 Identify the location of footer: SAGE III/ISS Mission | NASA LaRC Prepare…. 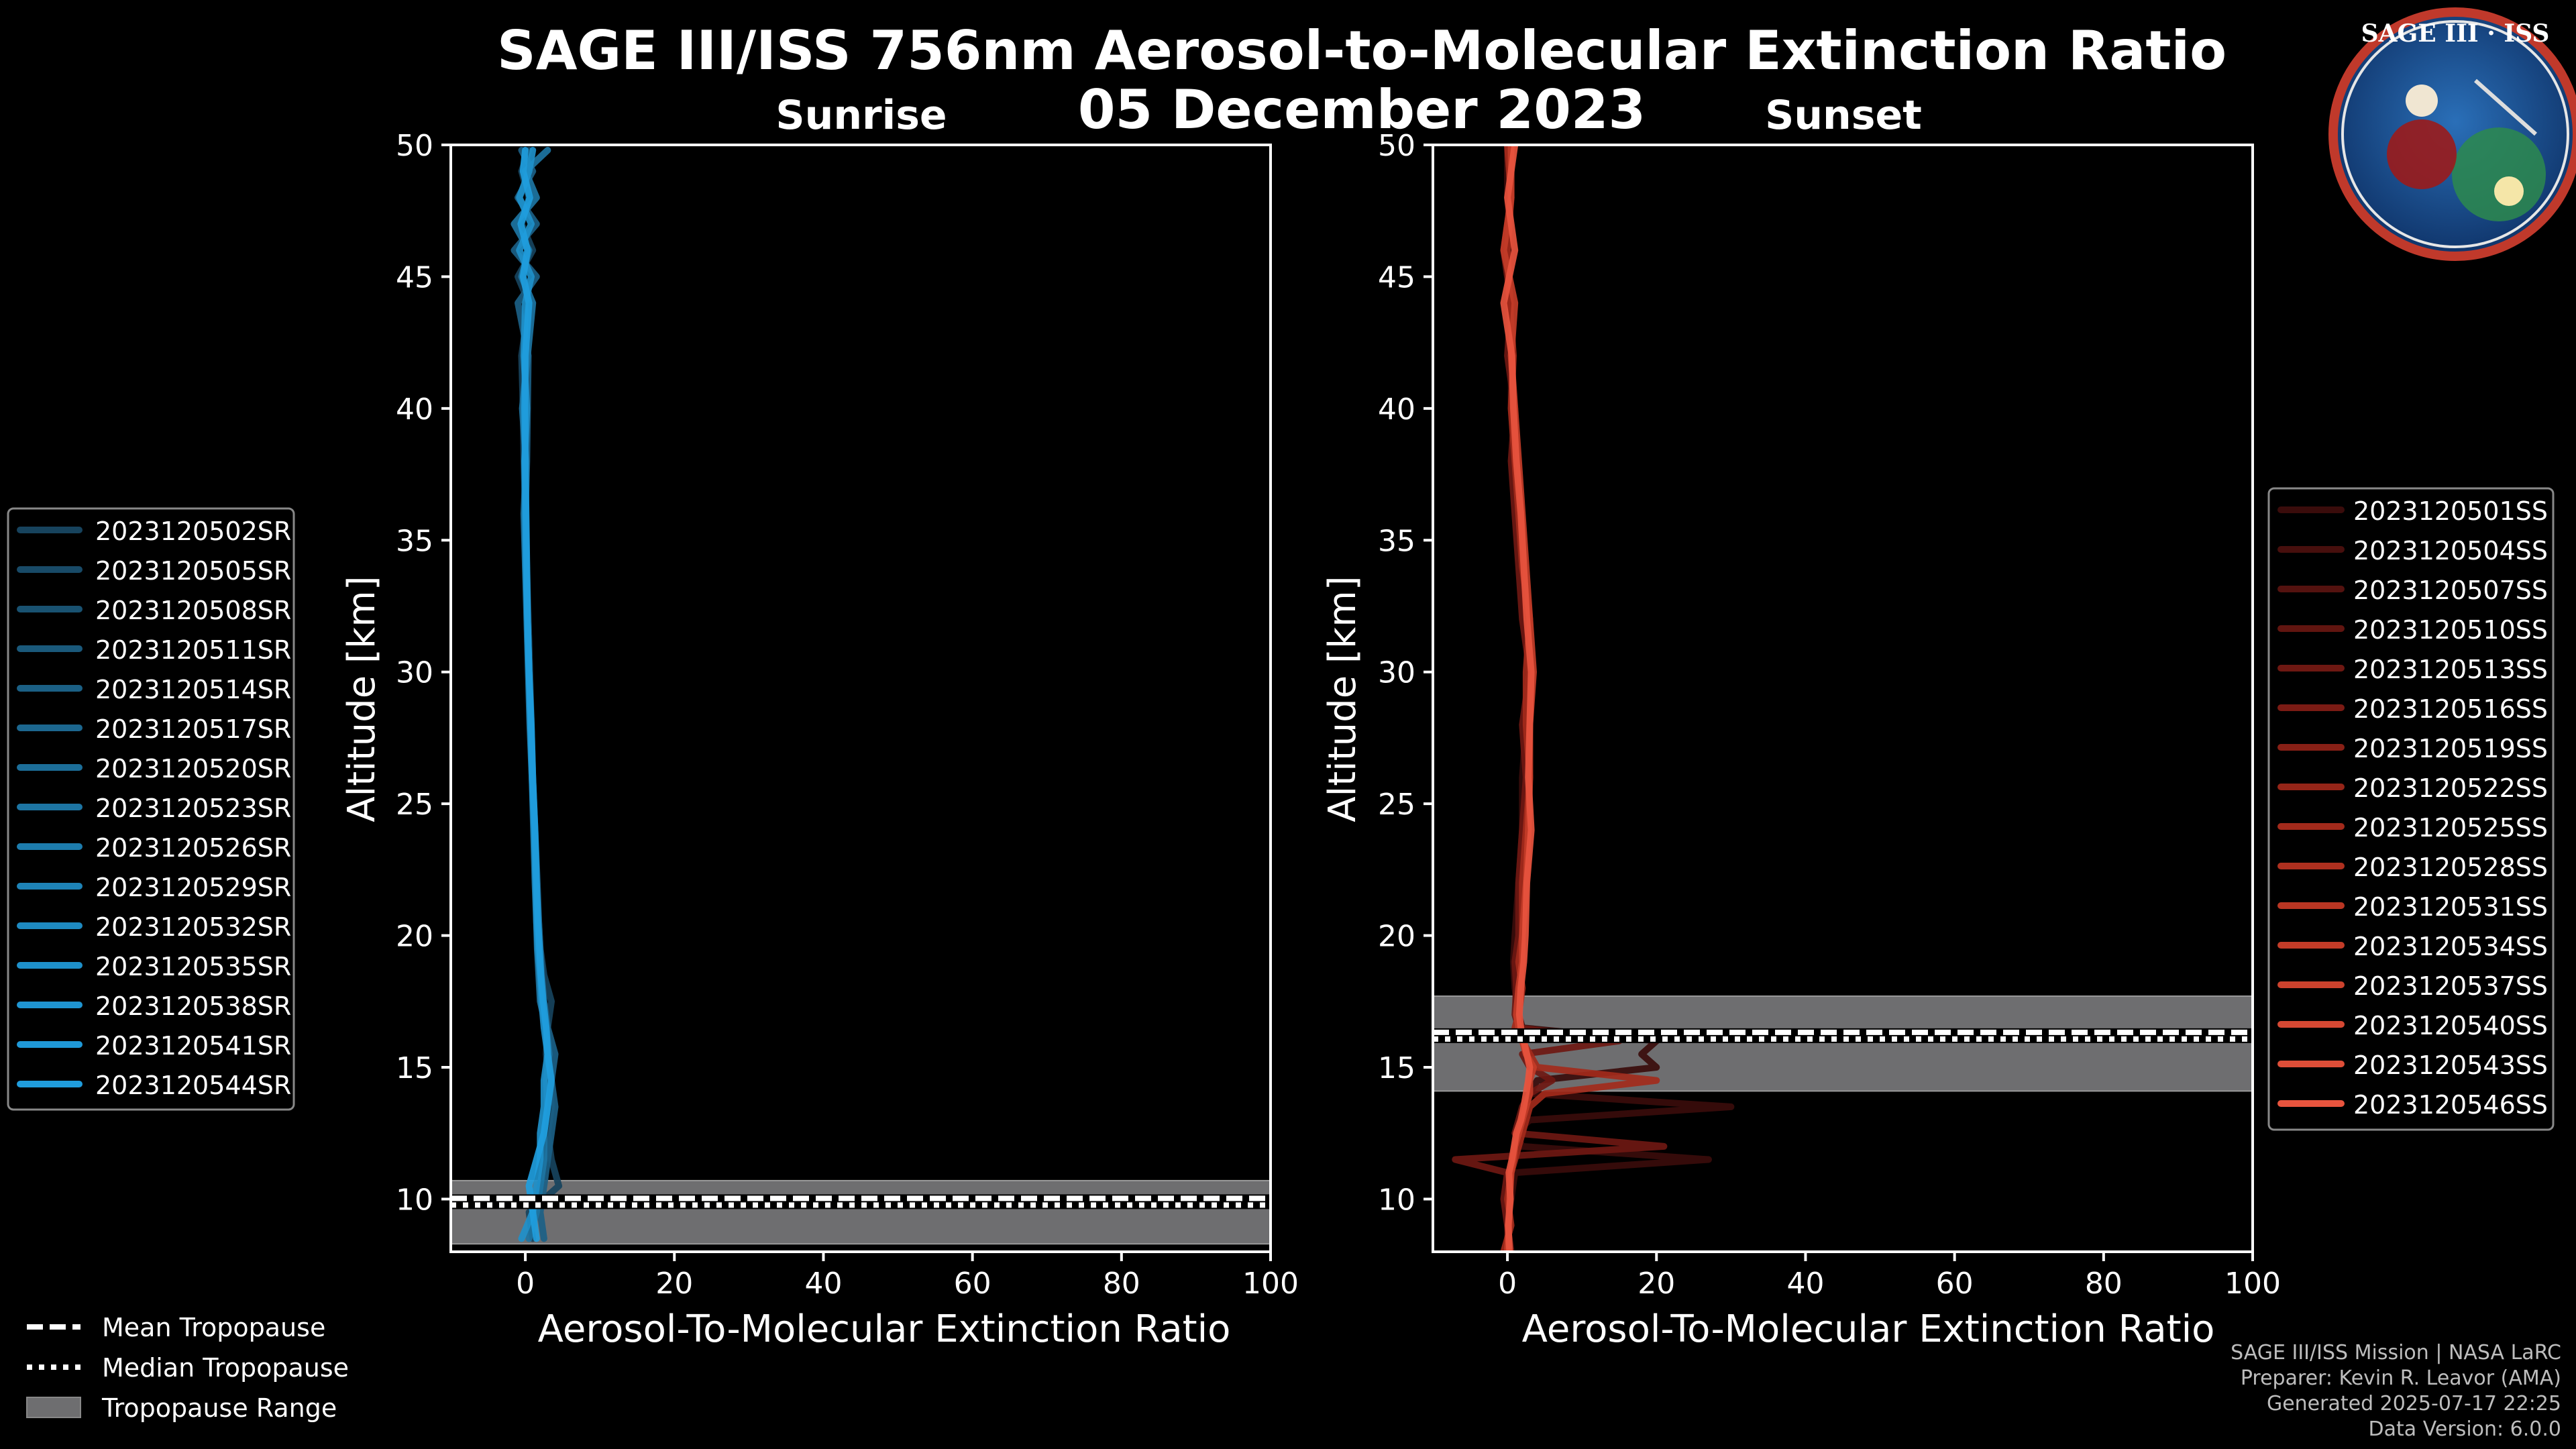
(2396, 1391).